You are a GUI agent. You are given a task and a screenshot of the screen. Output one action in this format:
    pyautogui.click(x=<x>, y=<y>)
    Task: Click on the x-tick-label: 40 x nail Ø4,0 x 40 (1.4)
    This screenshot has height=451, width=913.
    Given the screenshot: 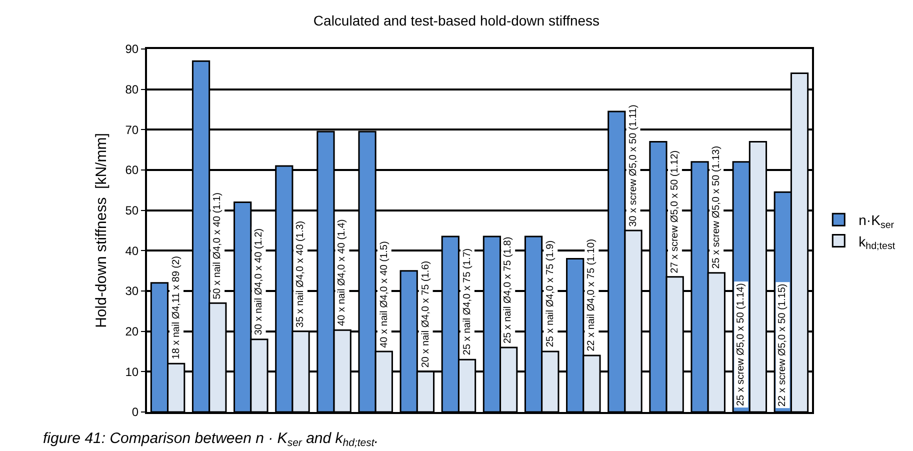 What is the action you would take?
    pyautogui.click(x=342, y=272)
    